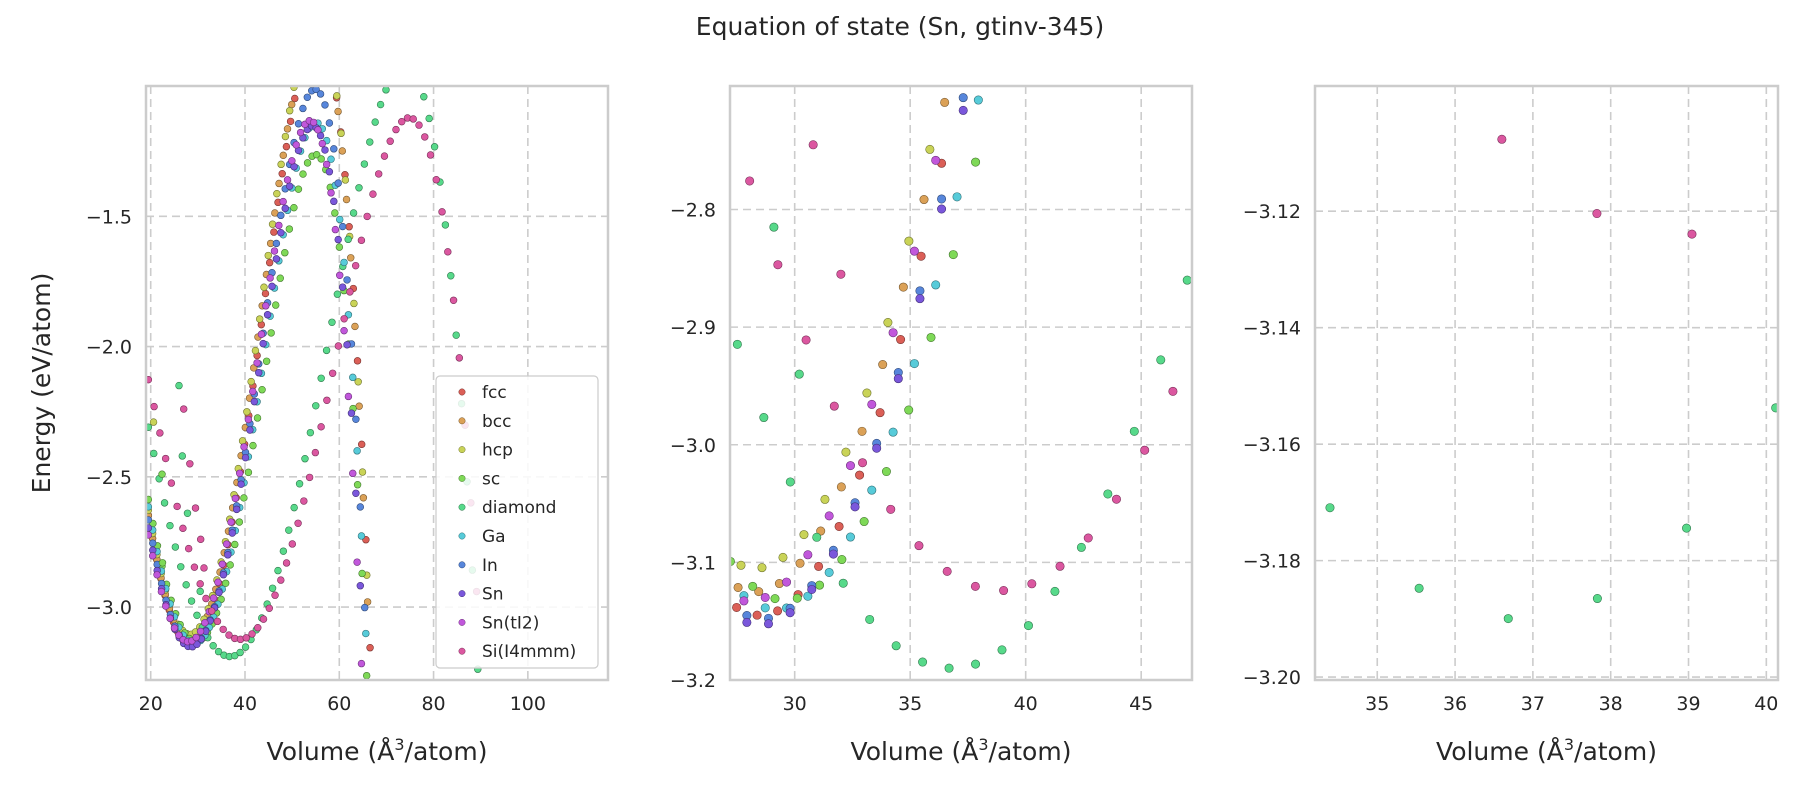  What do you see at coordinates (484, 422) in the screenshot?
I see `legend-item: bcc` at bounding box center [484, 422].